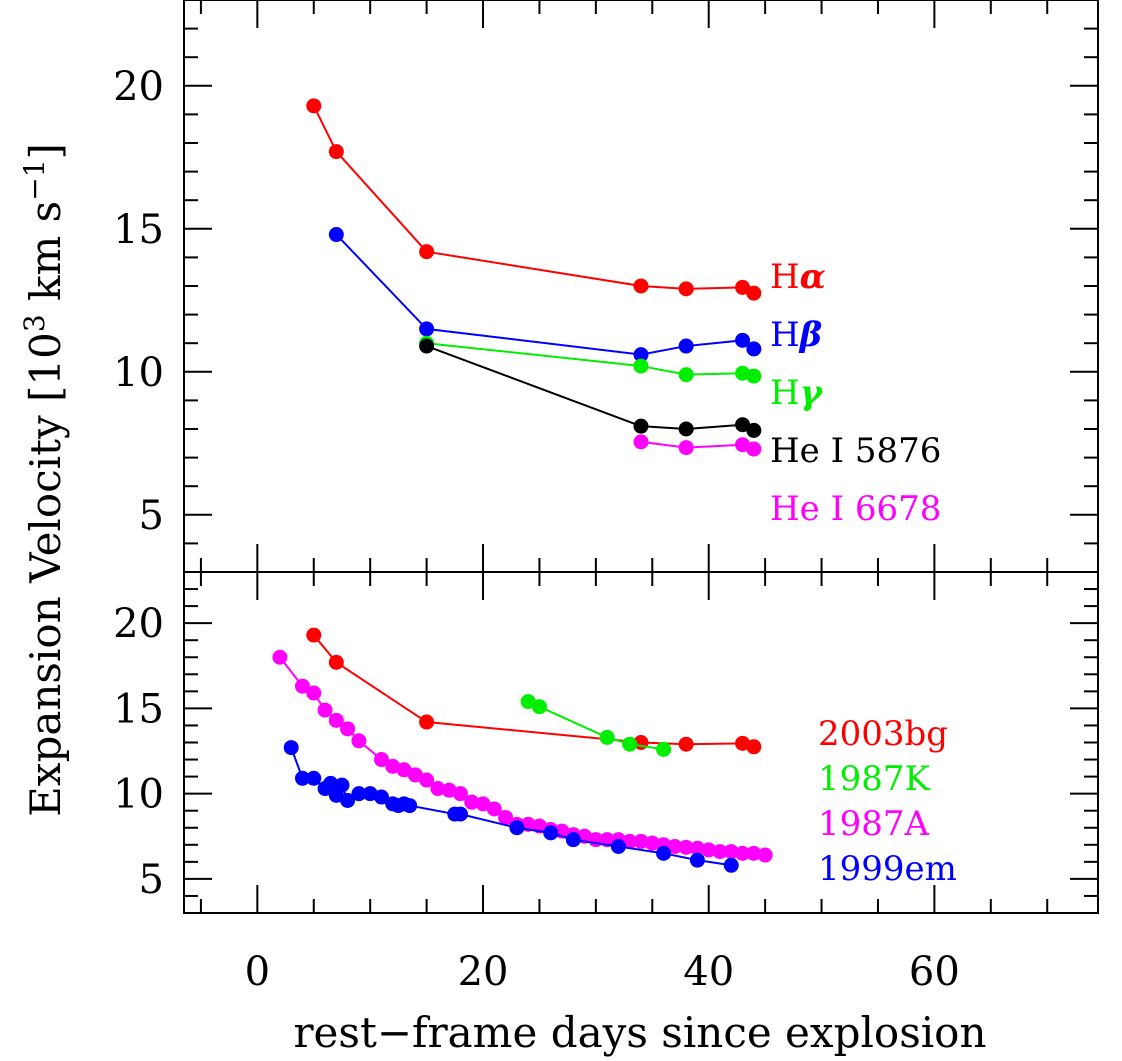 This screenshot has height=1061, width=1122. Describe the element at coordinates (45, 258) in the screenshot. I see `y-axis-title-mid: km s` at that location.